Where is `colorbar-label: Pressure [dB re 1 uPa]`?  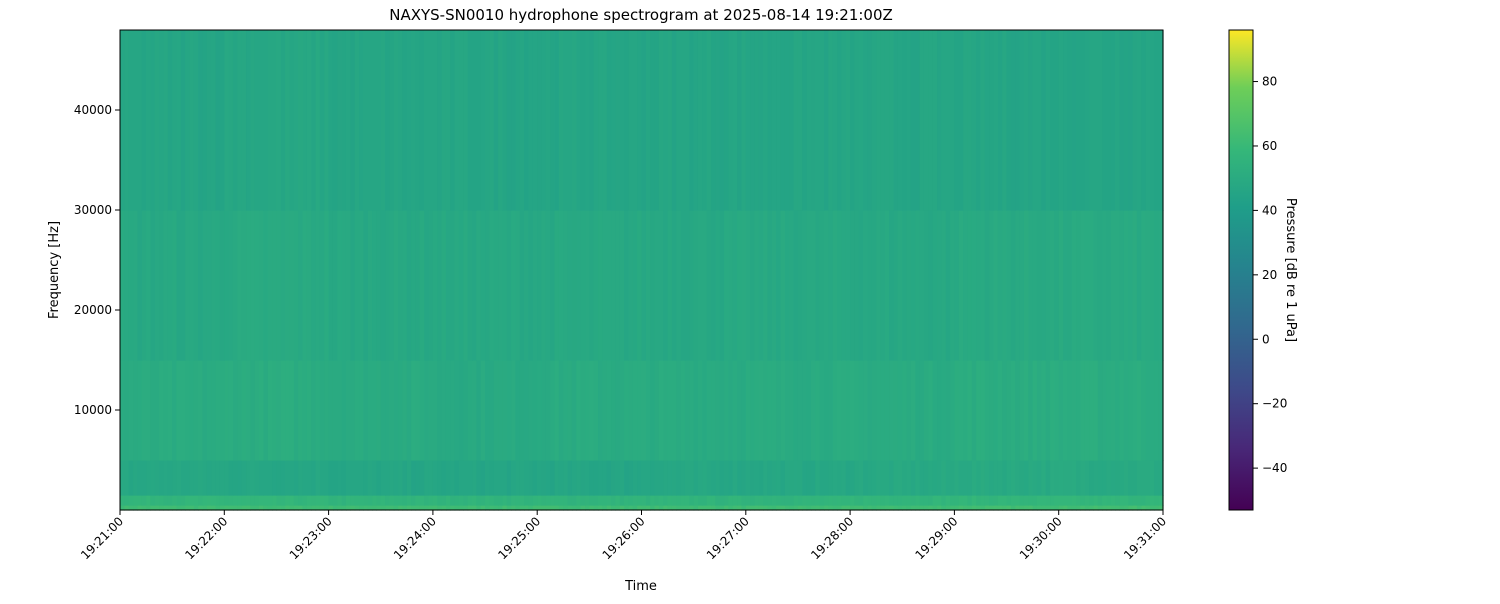 colorbar-label: Pressure [dB re 1 uPa] is located at coordinates (1290, 270).